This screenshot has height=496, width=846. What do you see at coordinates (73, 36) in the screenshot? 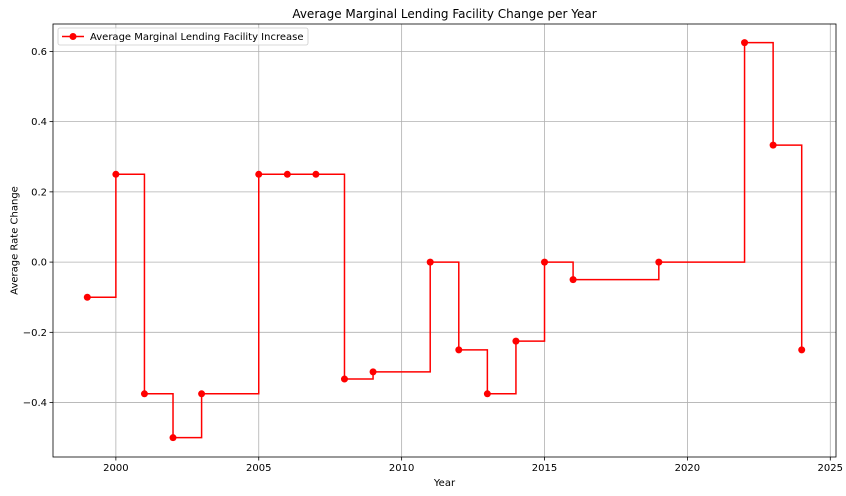
I see `legend-marker` at bounding box center [73, 36].